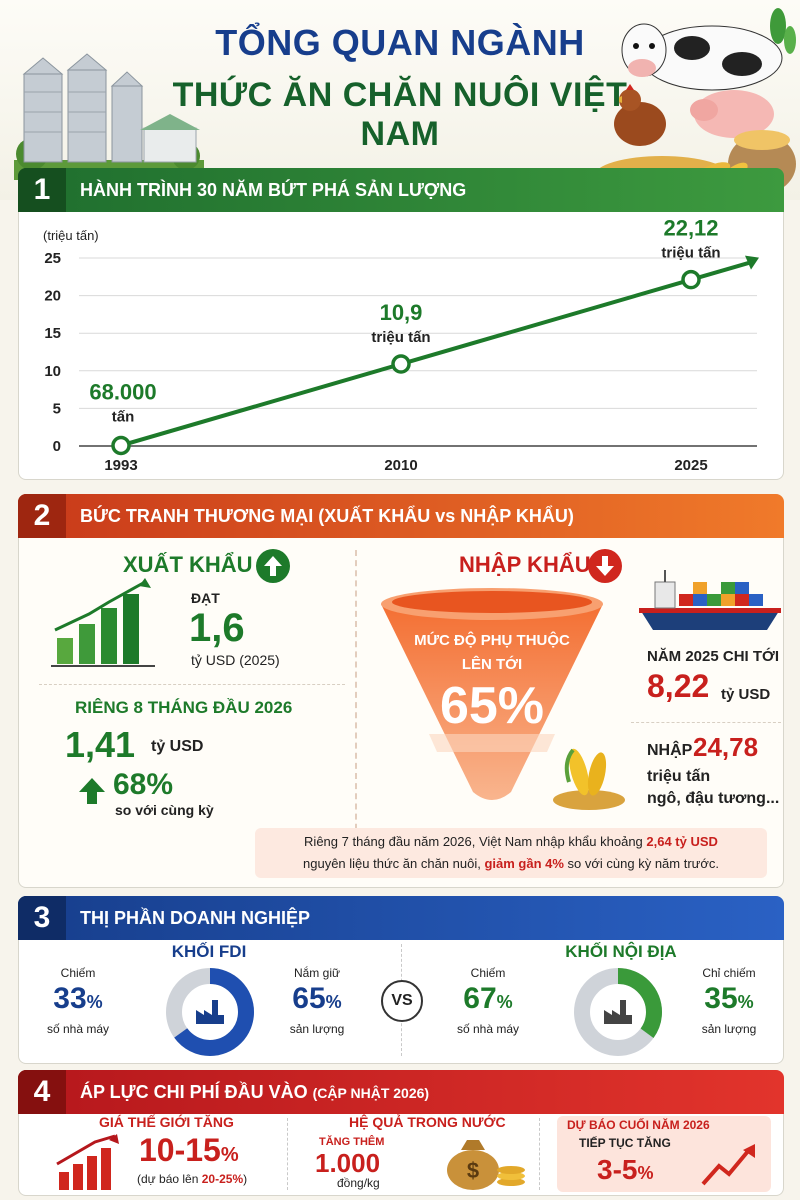  Describe the element at coordinates (480, 998) in the screenshot. I see `domestic-factory-value: 67` at that location.